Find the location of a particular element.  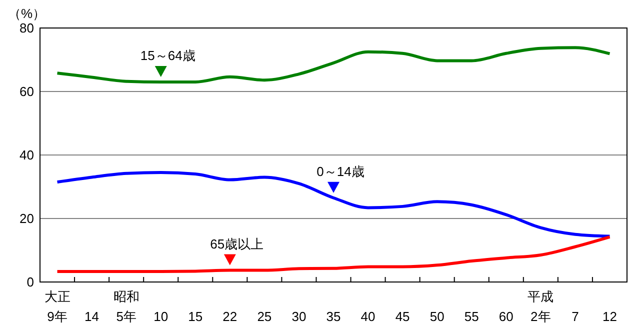

x-tick-label: 40 is located at coordinates (368, 316).